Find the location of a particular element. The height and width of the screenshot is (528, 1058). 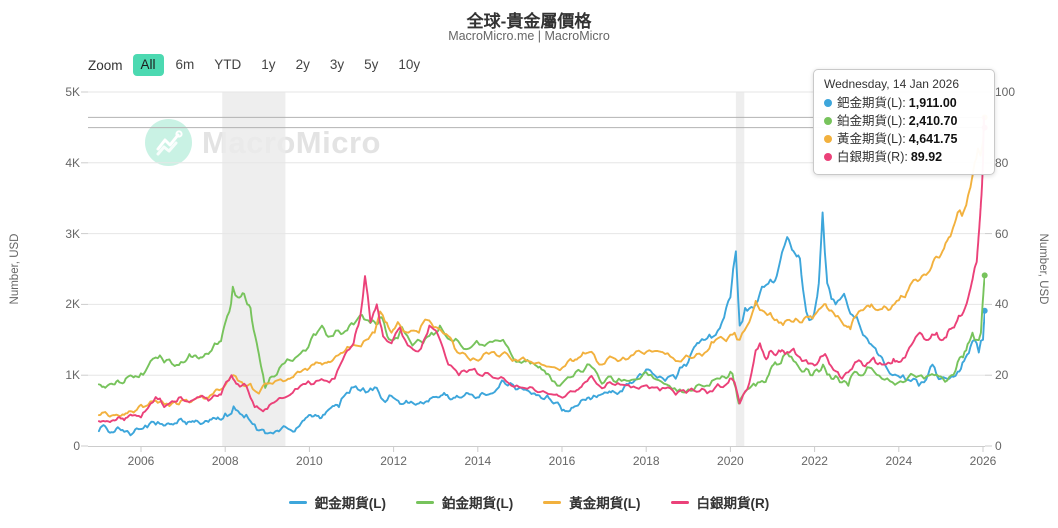

zoom-button-2y: 2y is located at coordinates (302, 64).